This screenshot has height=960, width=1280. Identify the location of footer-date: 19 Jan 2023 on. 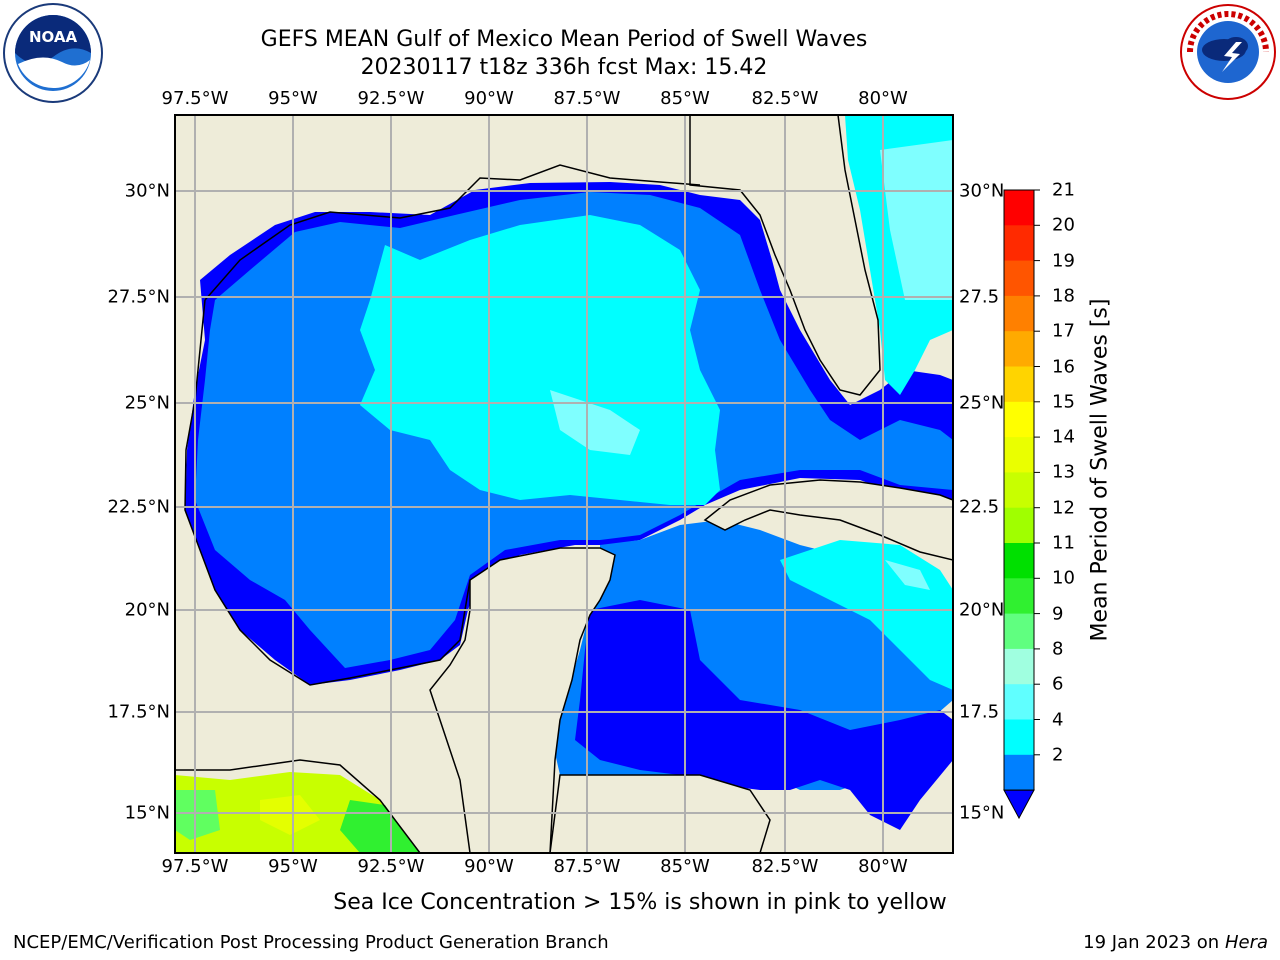
(1154, 942).